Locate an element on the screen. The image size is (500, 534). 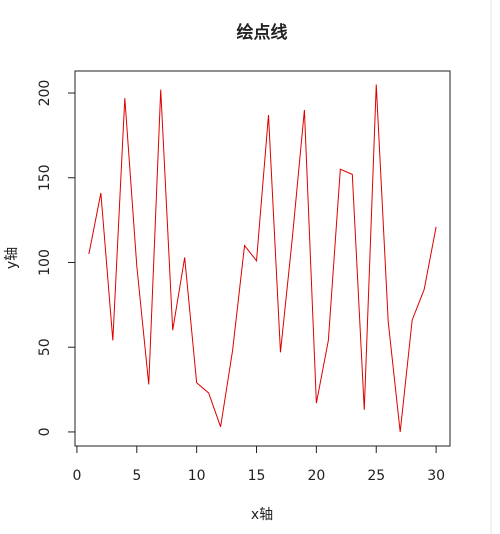
x-tick-label: 0 is located at coordinates (76, 476).